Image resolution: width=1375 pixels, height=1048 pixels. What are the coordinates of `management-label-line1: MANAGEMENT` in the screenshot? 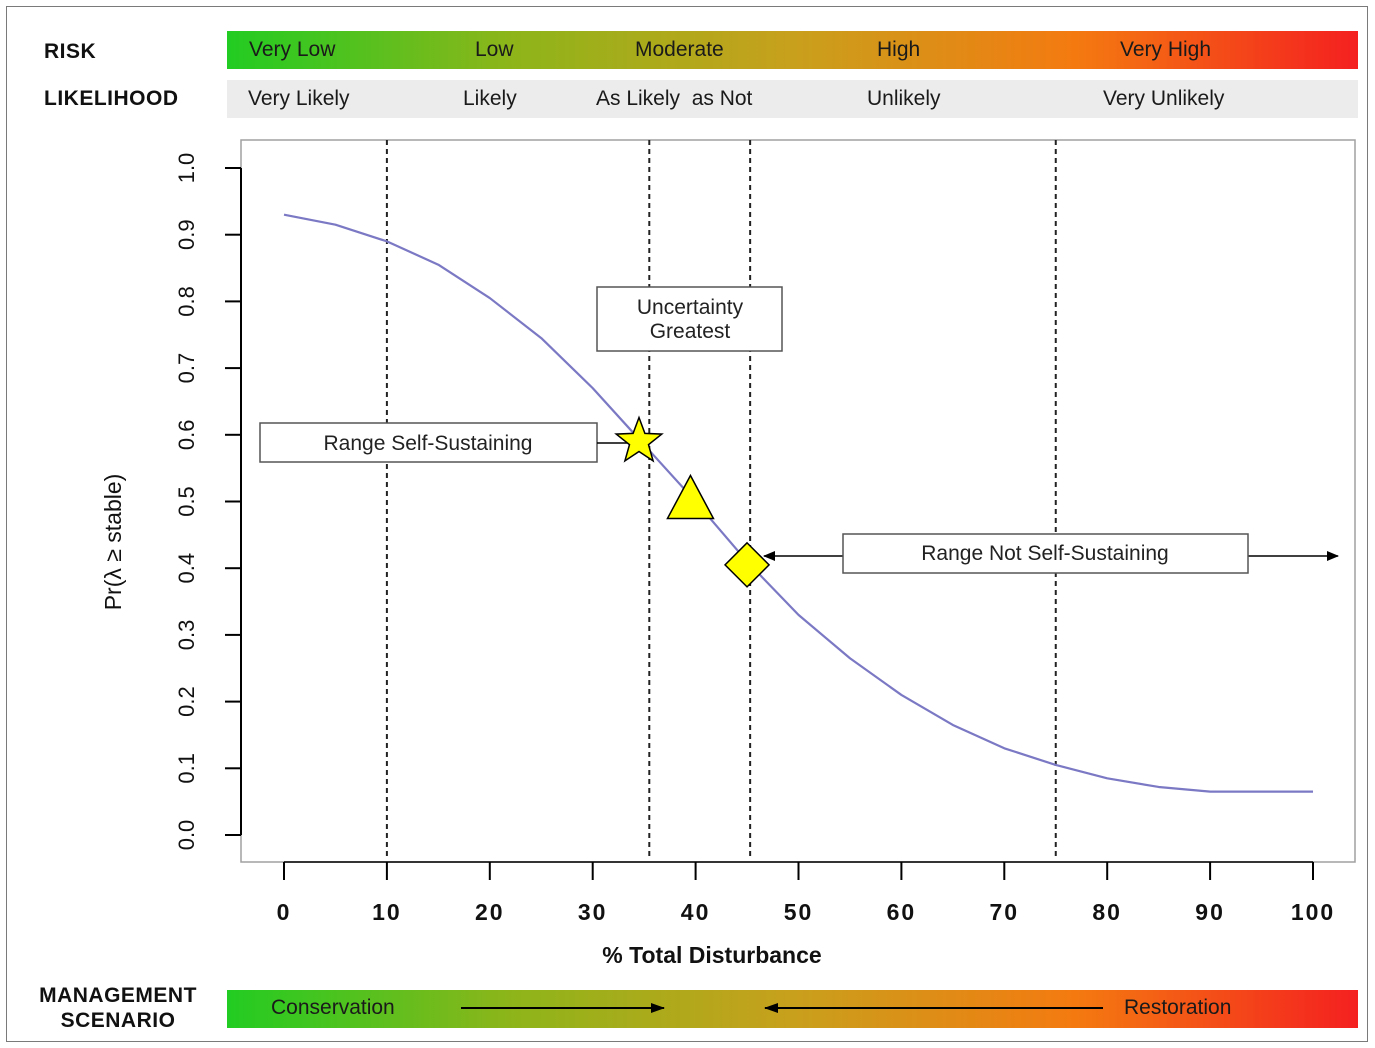 It's located at (118, 995).